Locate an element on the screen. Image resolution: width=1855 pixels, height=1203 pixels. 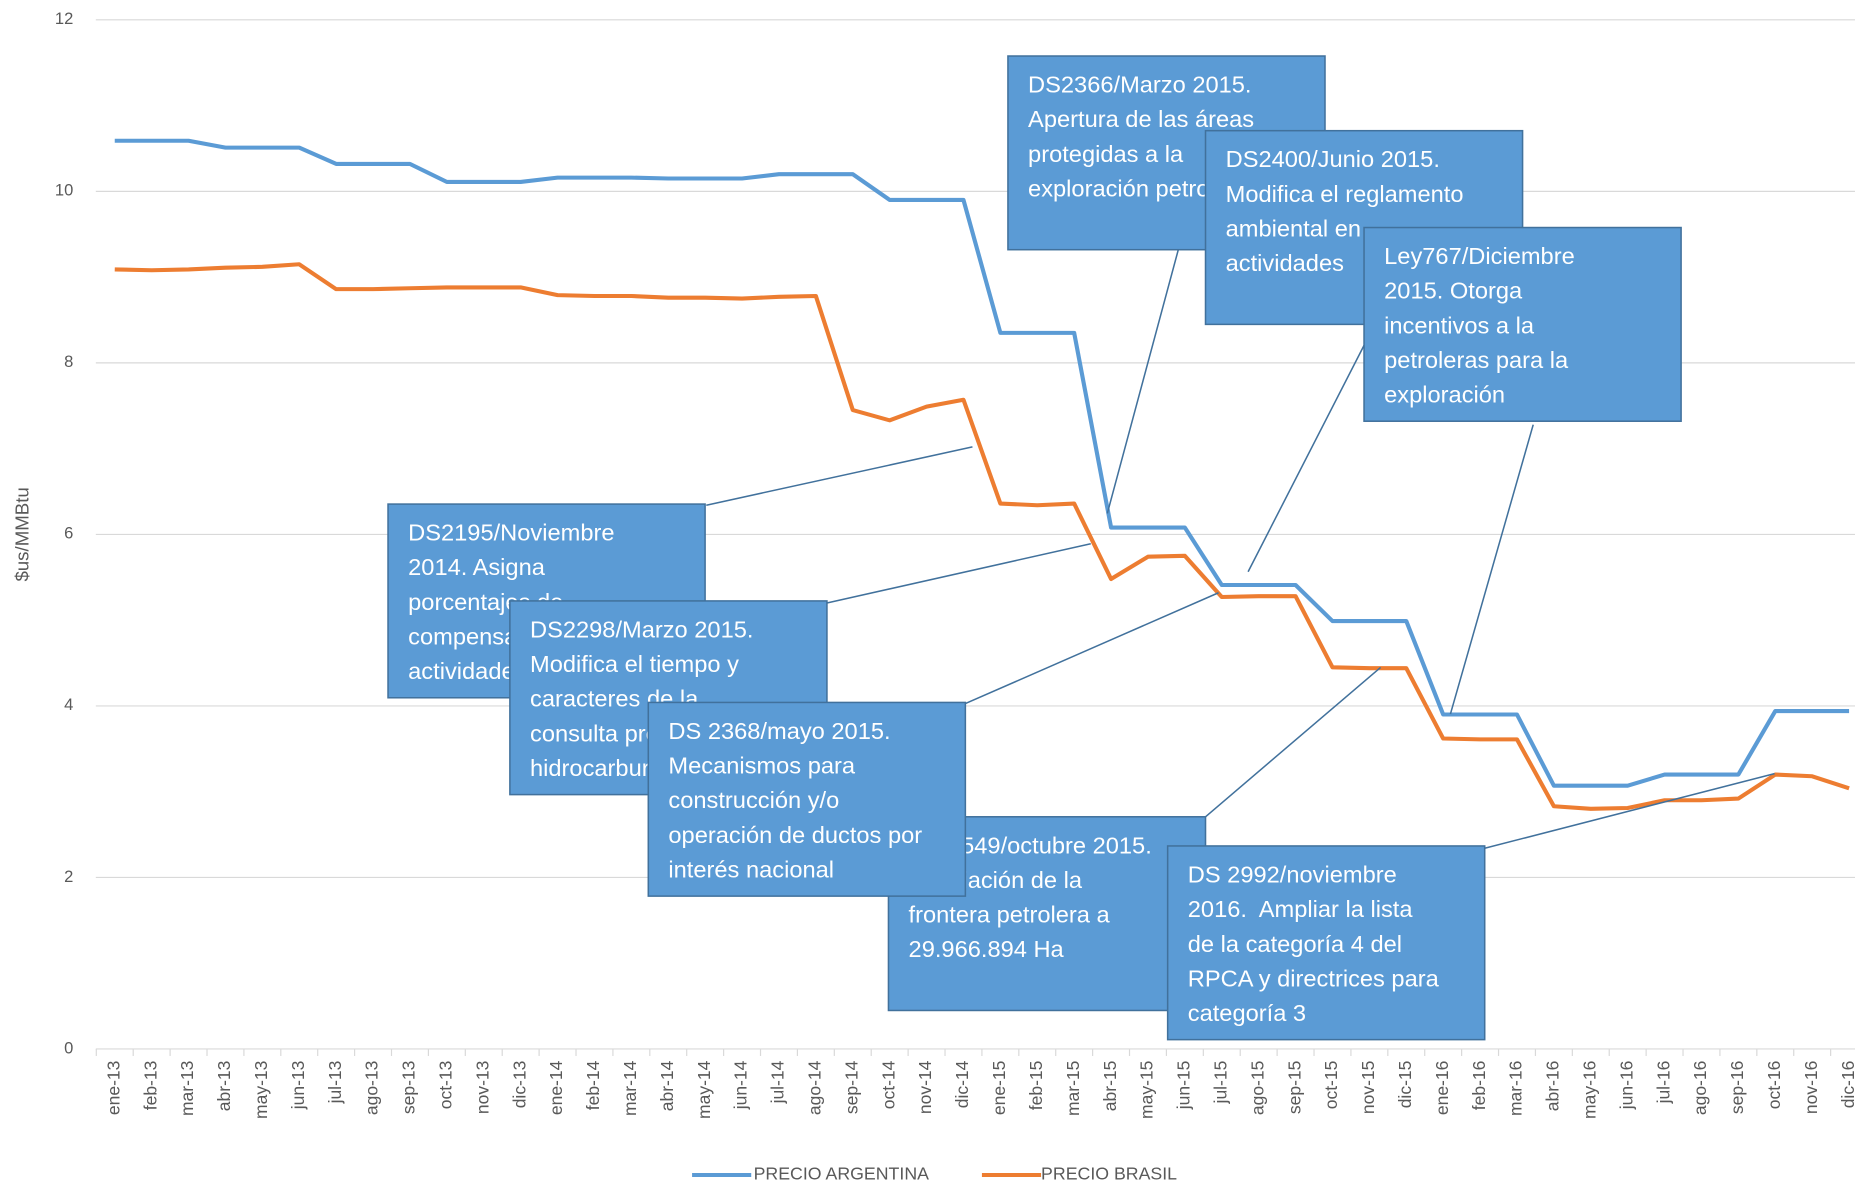
x-tick-label: sep-16 is located at coordinates (1737, 1087).